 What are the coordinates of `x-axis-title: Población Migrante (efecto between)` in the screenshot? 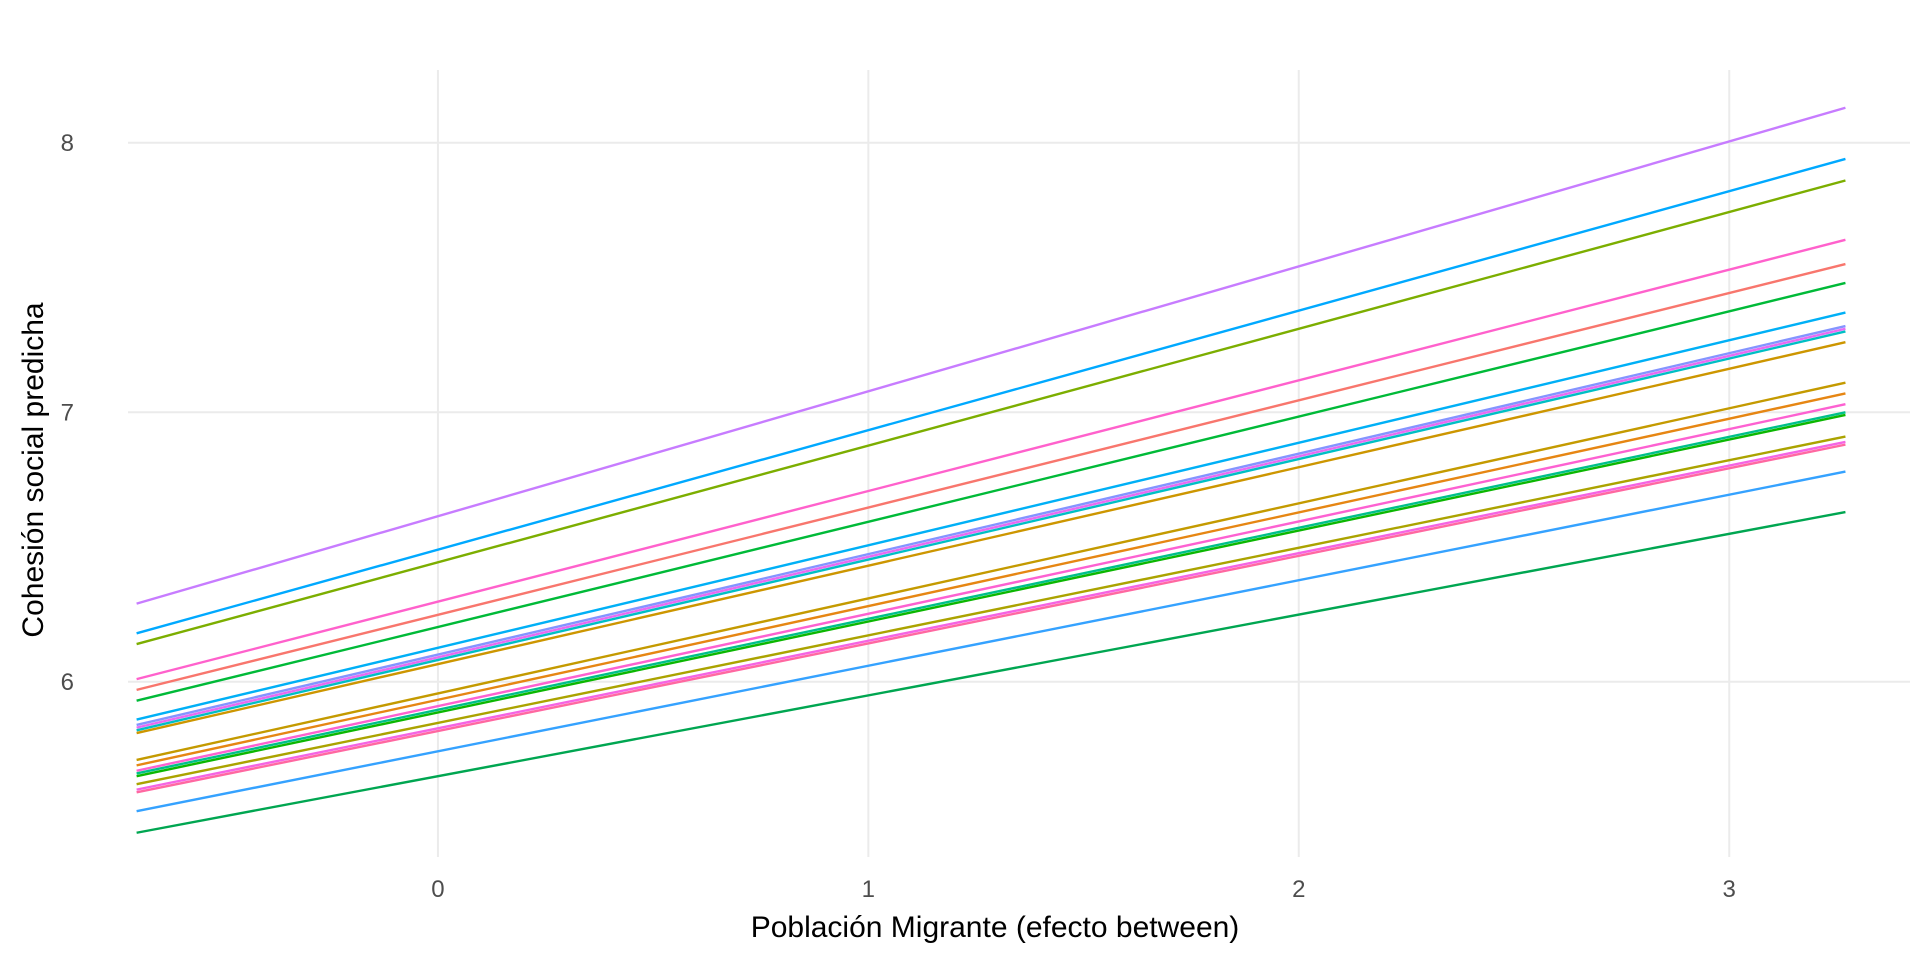 It's located at (995, 927).